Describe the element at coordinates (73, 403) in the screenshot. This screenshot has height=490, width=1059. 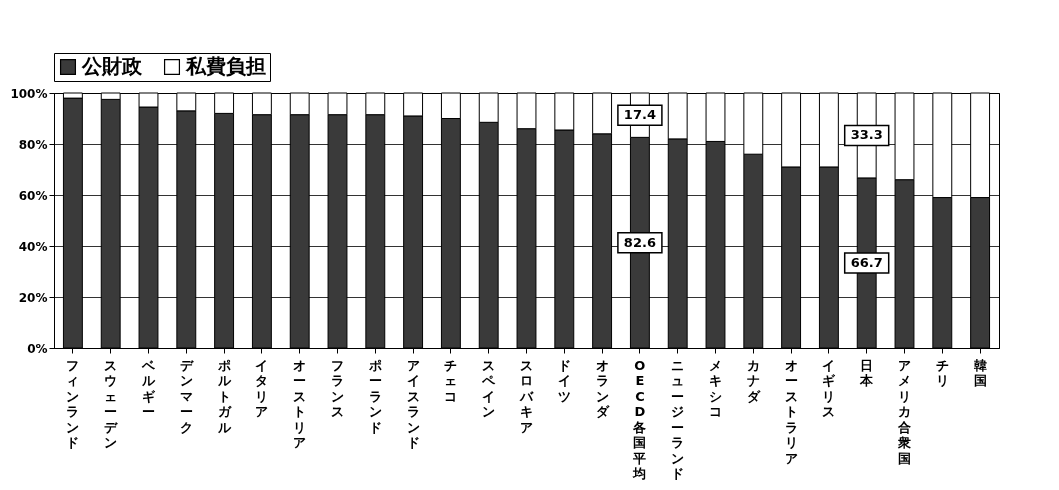
I see `x-tick-label: フィンランド` at that location.